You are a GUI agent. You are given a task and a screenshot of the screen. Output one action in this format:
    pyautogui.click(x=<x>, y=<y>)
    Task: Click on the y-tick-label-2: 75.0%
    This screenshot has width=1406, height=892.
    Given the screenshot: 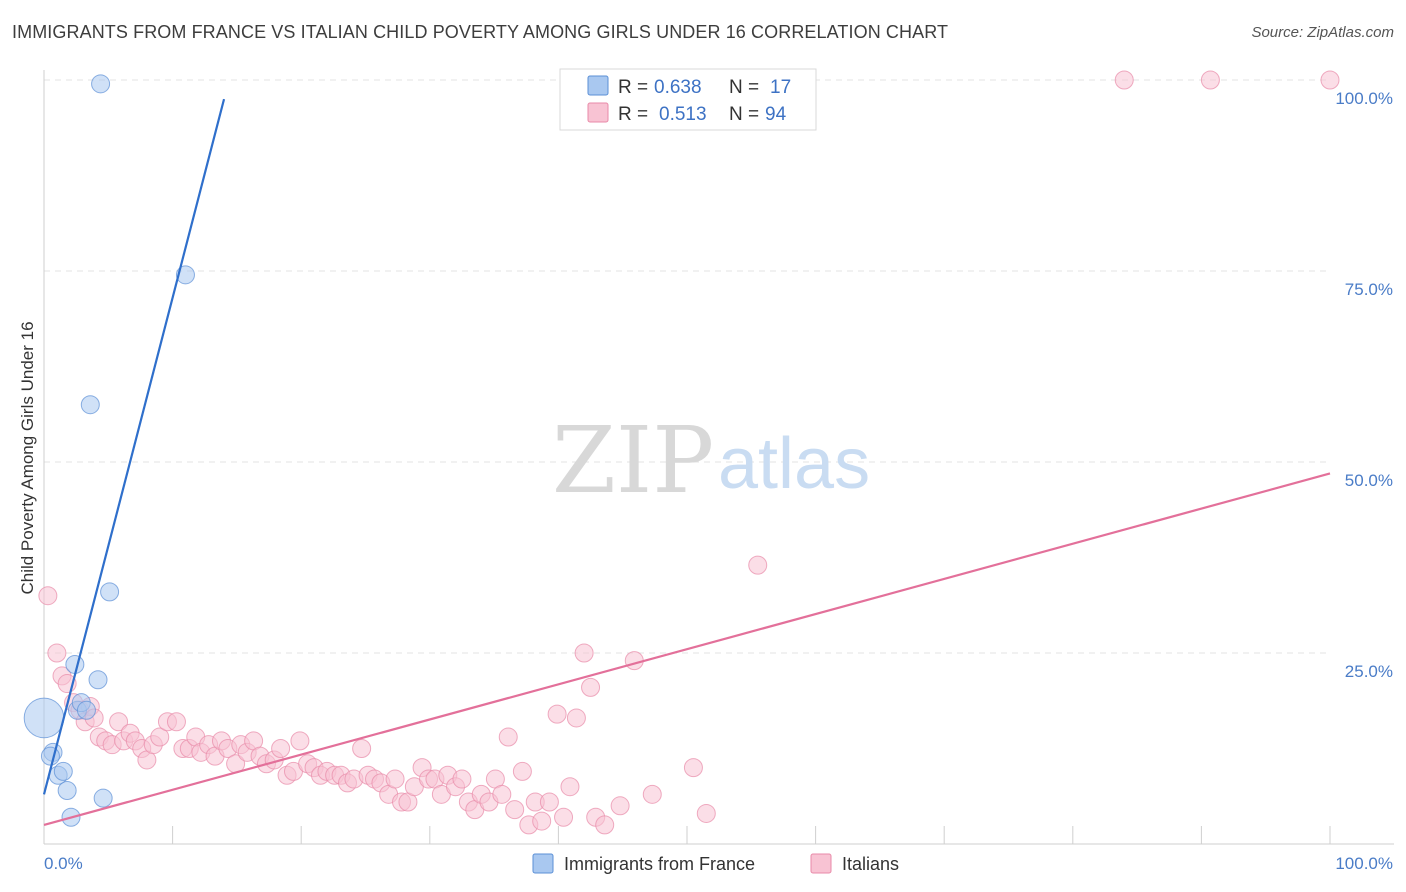 What is the action you would take?
    pyautogui.click(x=1369, y=289)
    